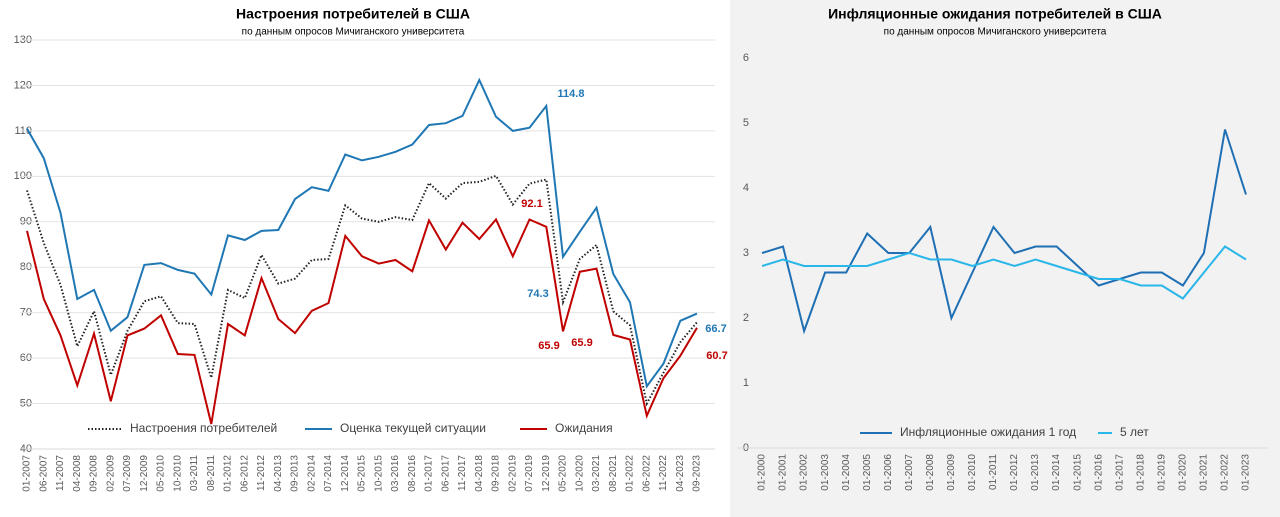 Image resolution: width=1280 pixels, height=517 pixels. What do you see at coordinates (804, 472) in the screenshot?
I see `x-tick-label: 01-2002` at bounding box center [804, 472].